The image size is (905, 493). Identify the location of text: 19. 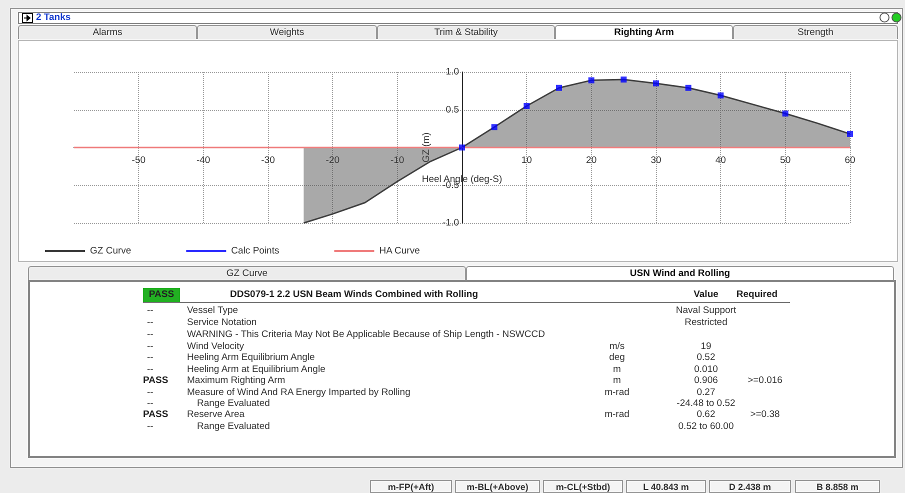
(706, 346).